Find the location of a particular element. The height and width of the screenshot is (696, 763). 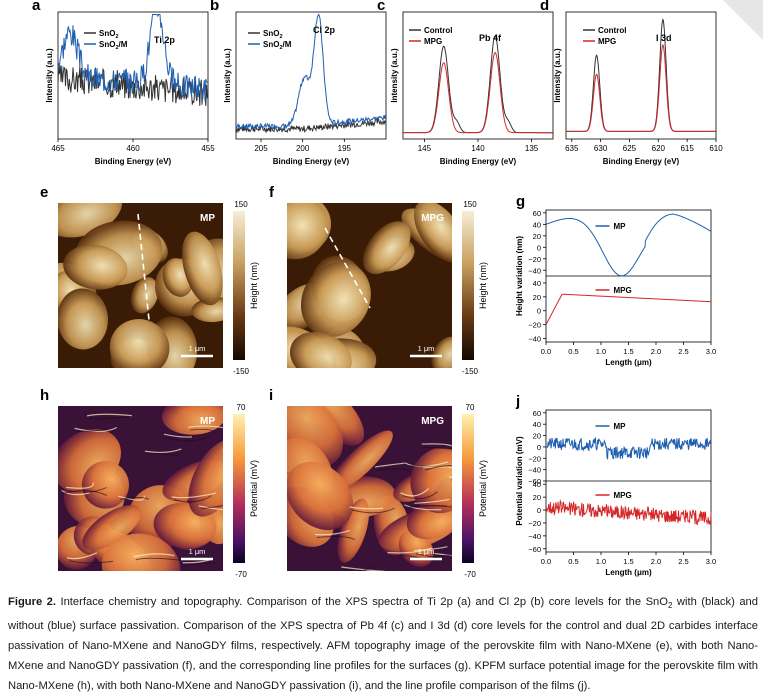

x-tick-label: 0.5 is located at coordinates (573, 351).